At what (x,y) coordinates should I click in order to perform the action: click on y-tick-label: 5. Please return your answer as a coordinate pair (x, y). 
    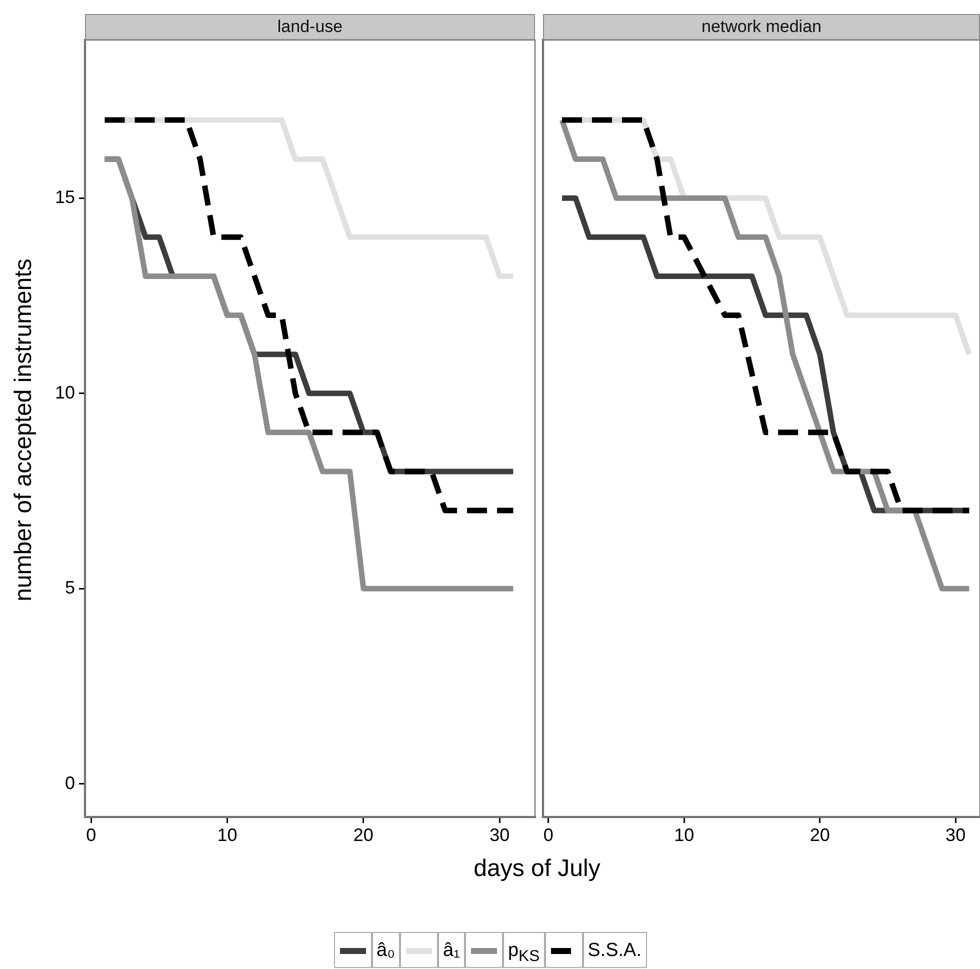
    Looking at the image, I should click on (69, 588).